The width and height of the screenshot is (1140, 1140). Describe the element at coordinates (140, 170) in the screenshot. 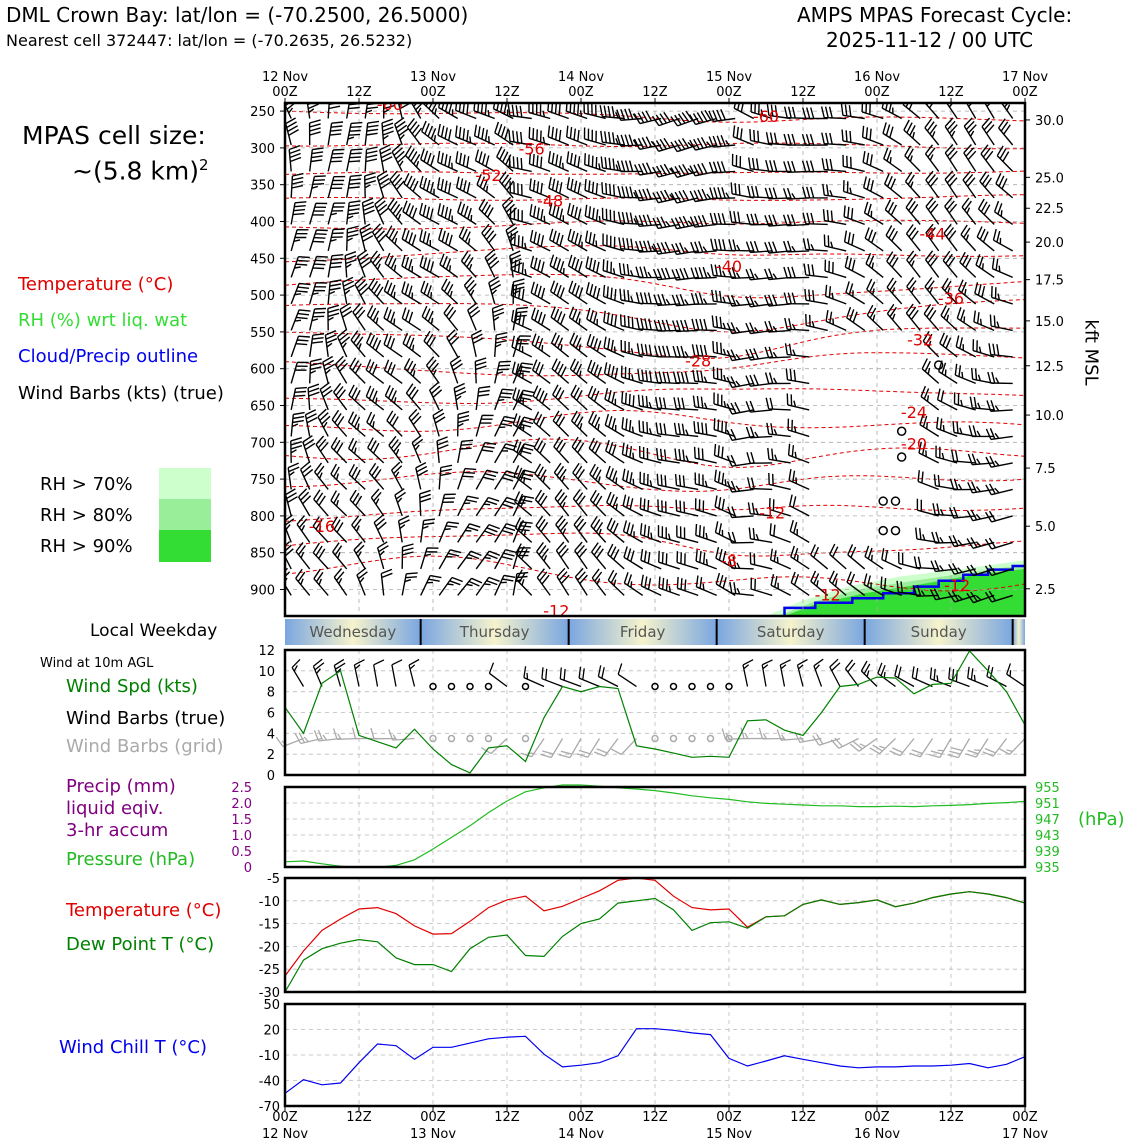

I see `cell-size-line2: ~(5.8 km)2` at that location.